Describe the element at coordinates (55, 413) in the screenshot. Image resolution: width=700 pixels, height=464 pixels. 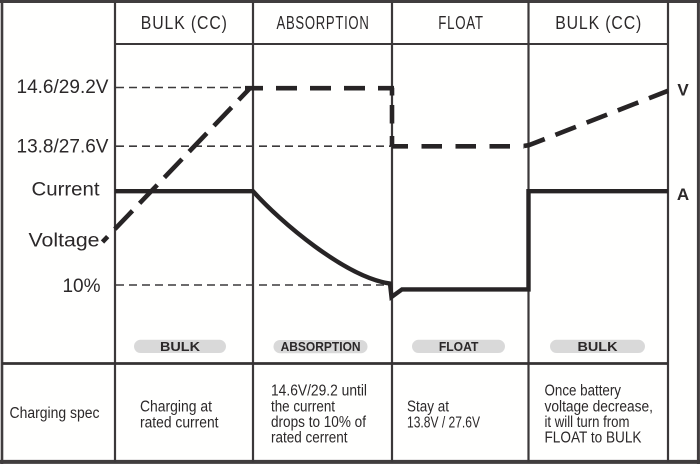
I see `svg-text: Charging spec` at that location.